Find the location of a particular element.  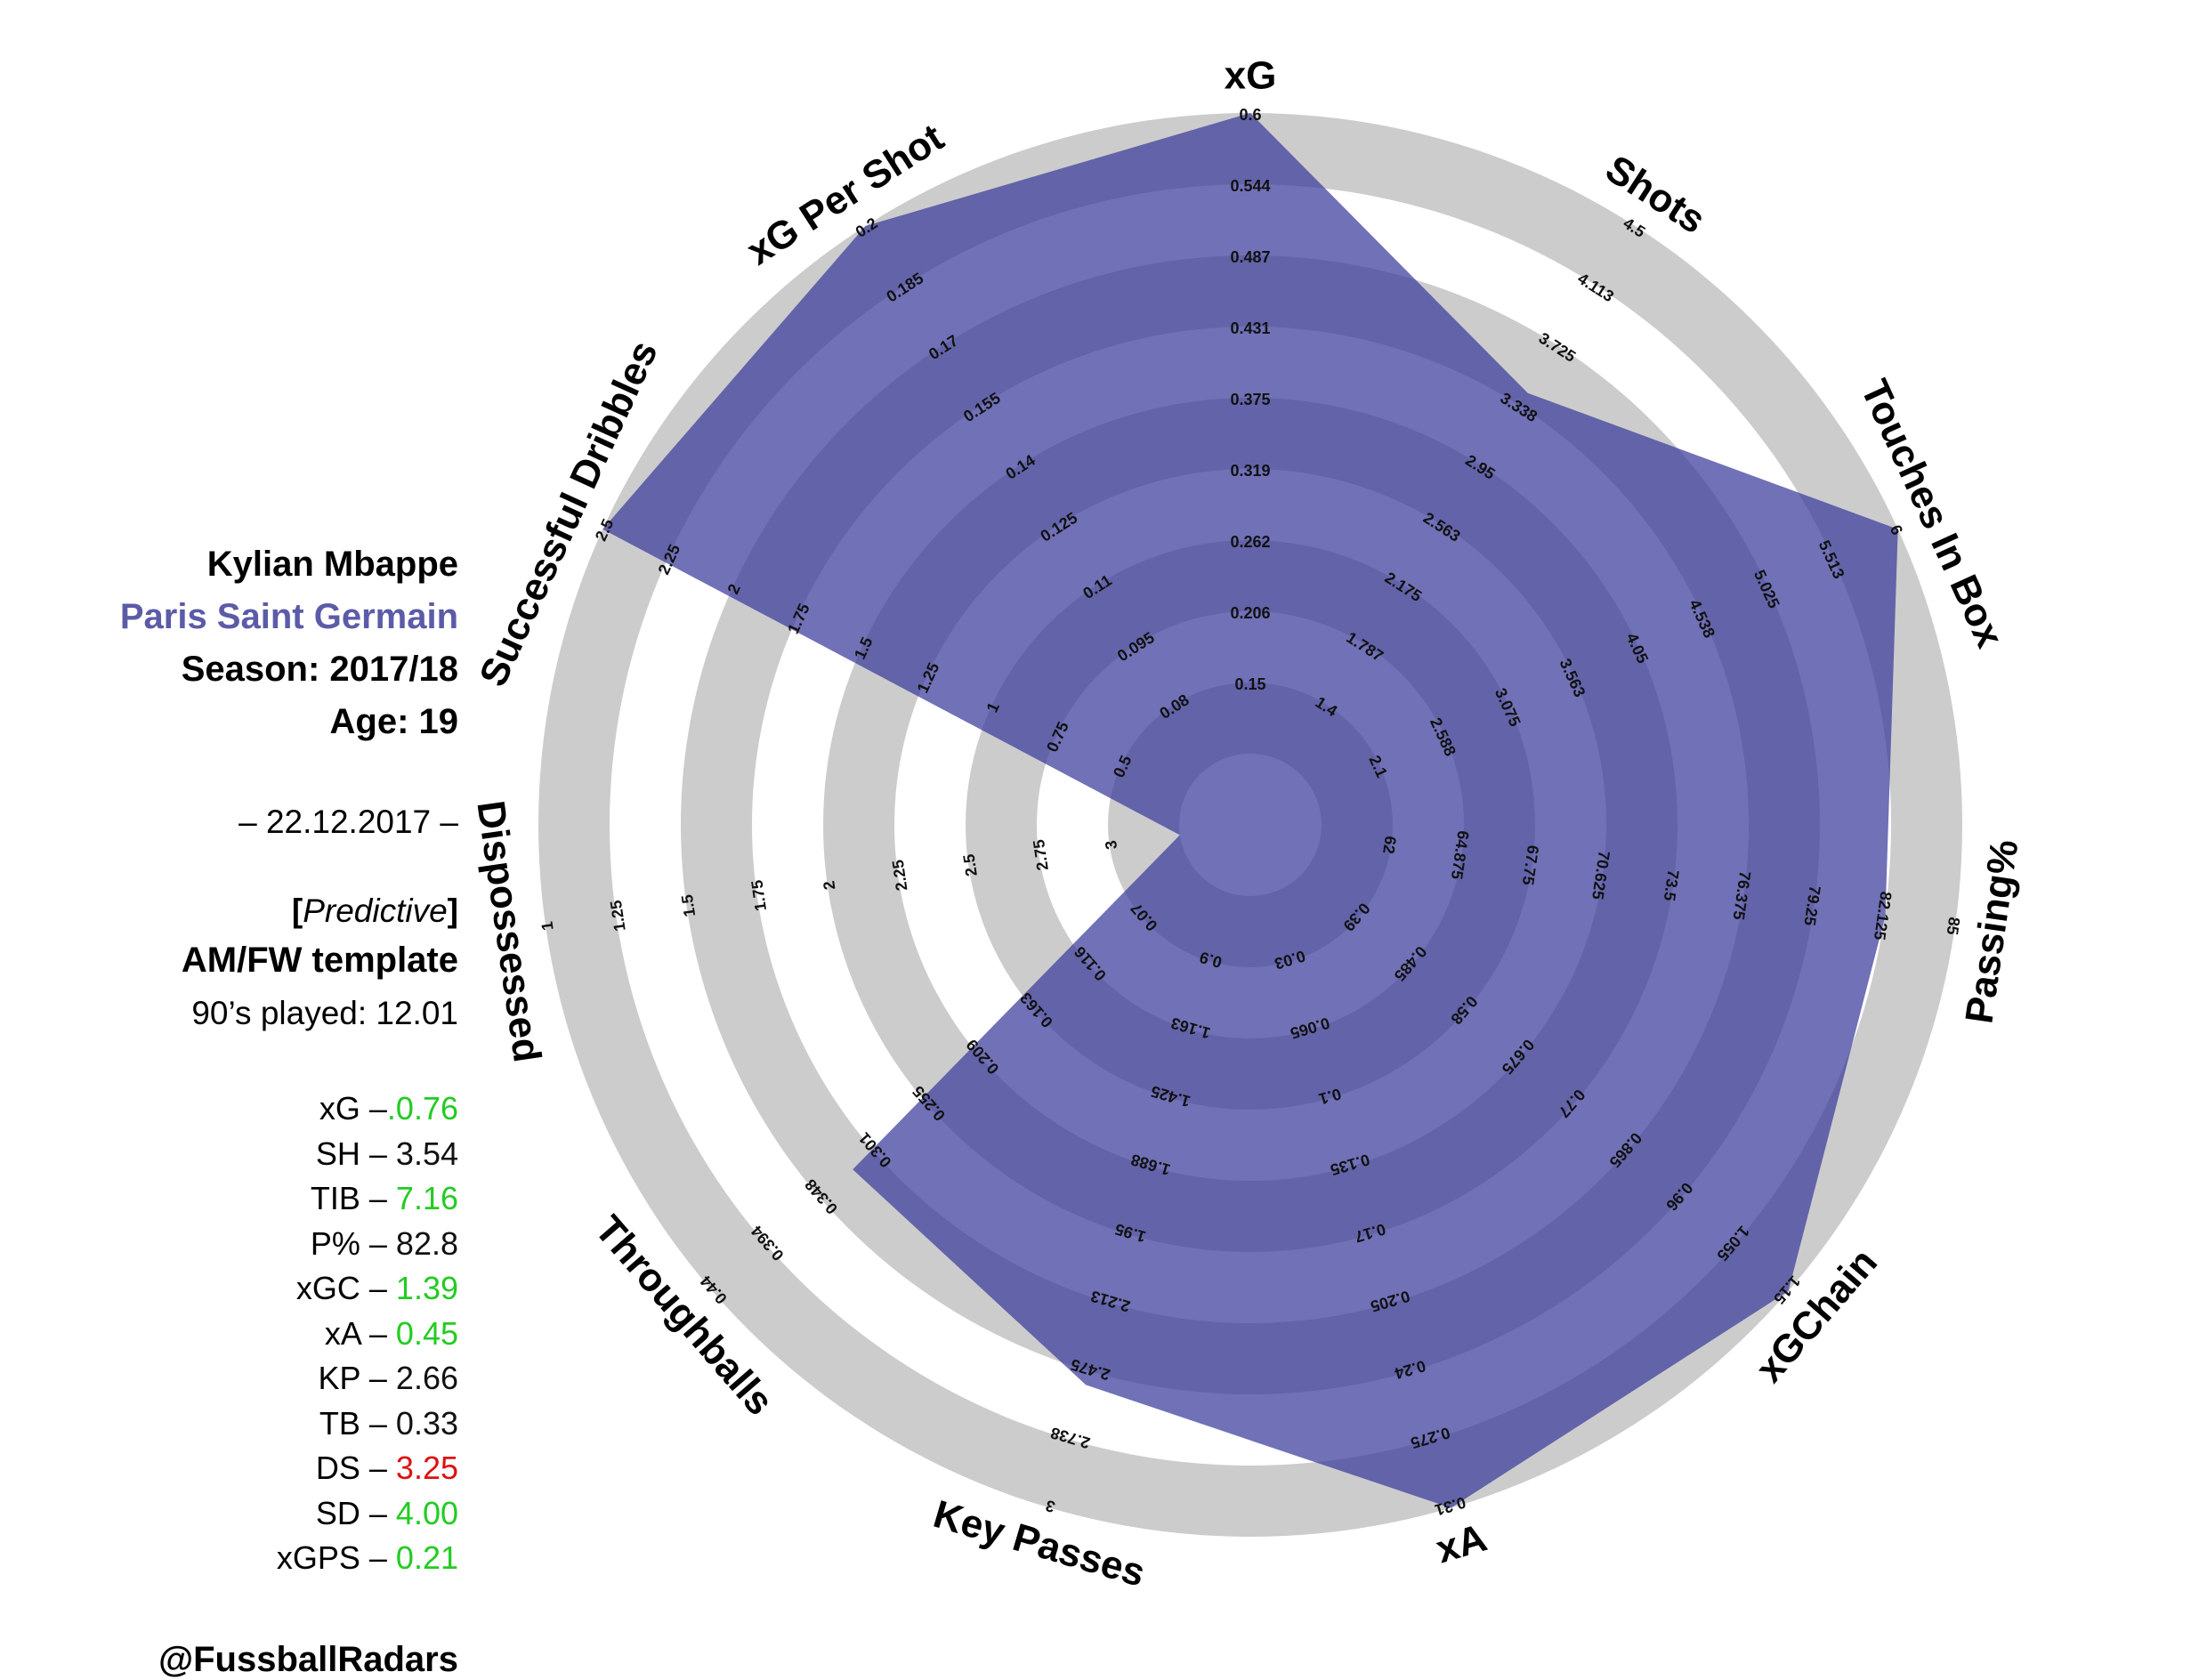

radar-tick-label: 85 is located at coordinates (1954, 926).